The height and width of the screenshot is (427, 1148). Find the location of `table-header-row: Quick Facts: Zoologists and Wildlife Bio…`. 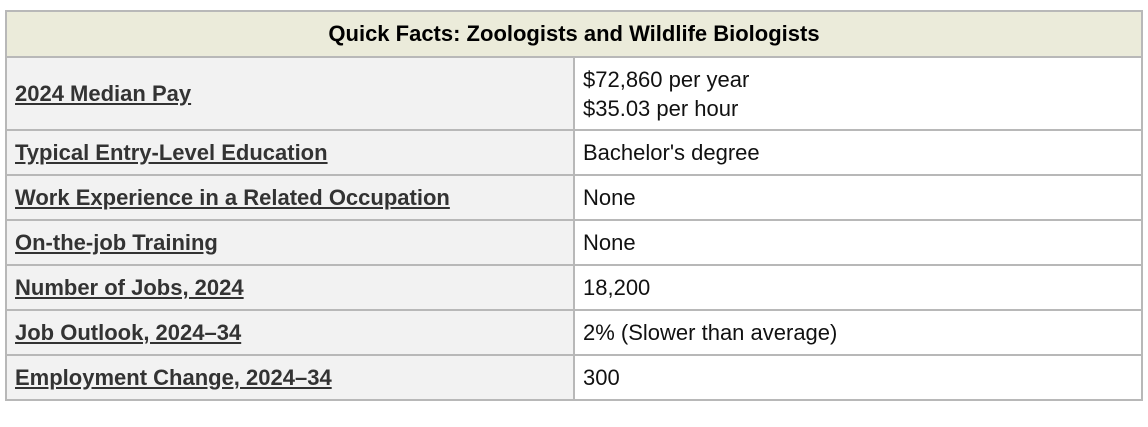

table-header-row: Quick Facts: Zoologists and Wildlife Bio… is located at coordinates (574, 34).